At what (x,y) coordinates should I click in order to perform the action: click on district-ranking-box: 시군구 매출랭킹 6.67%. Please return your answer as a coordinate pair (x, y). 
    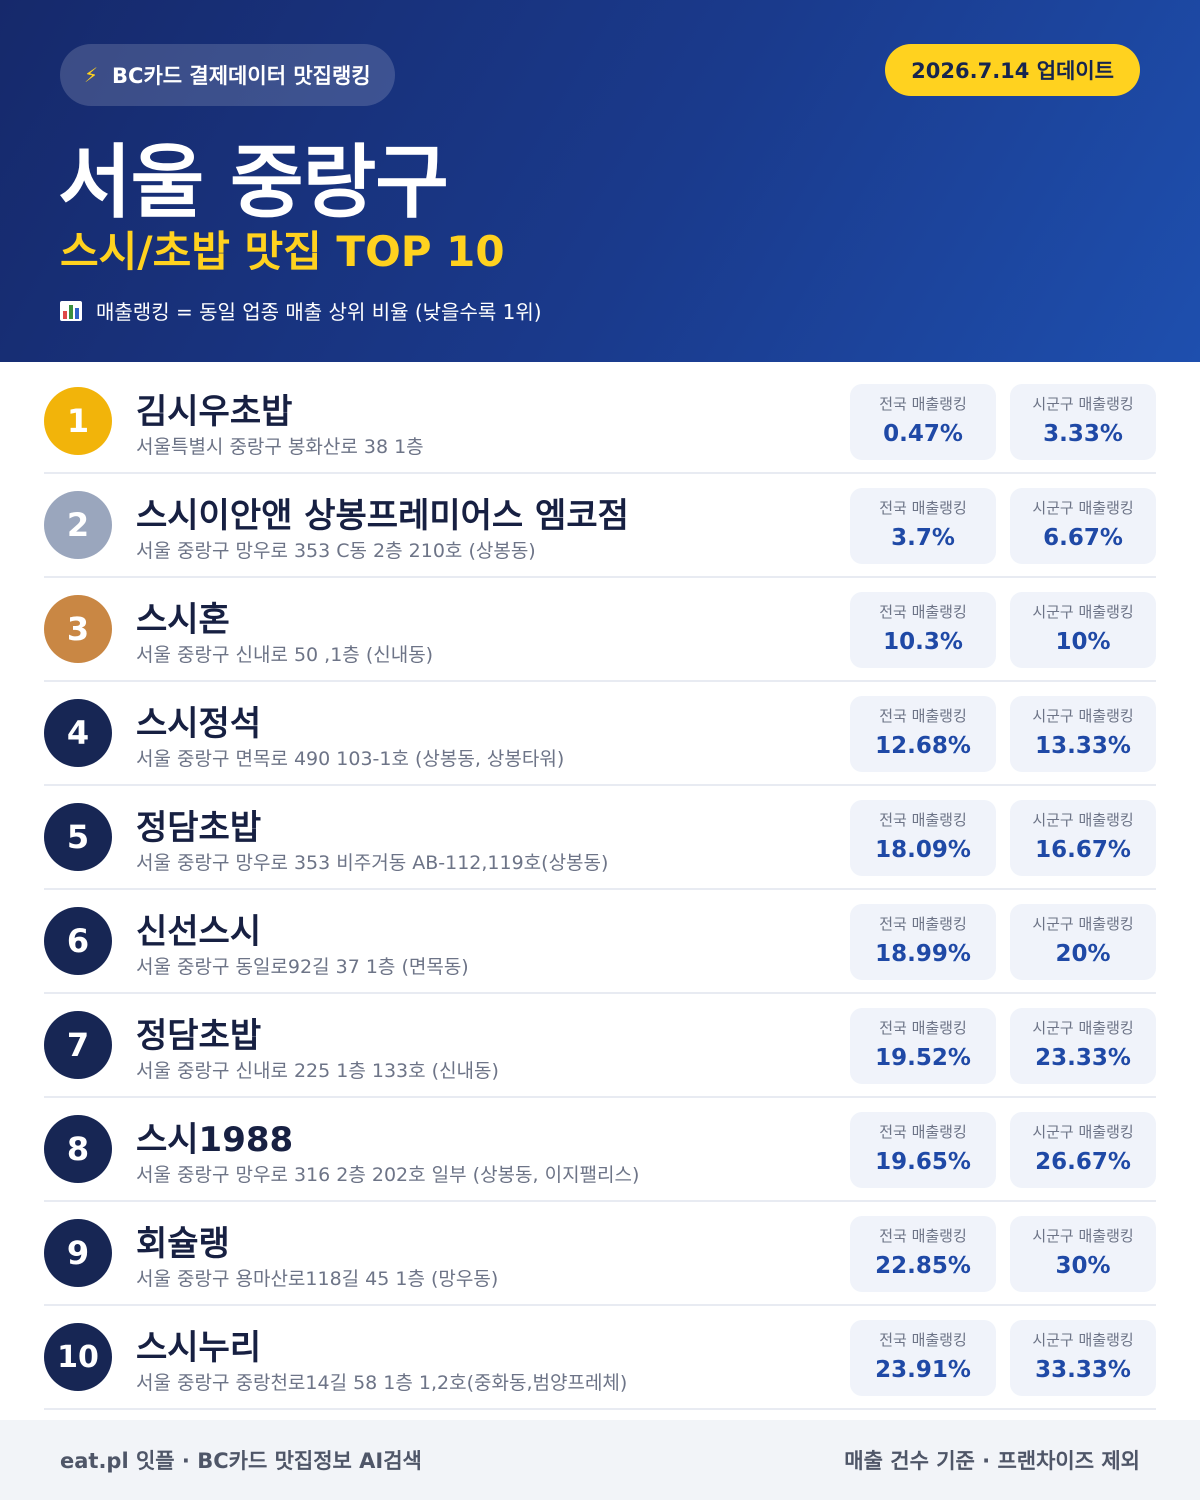
    Looking at the image, I should click on (1083, 526).